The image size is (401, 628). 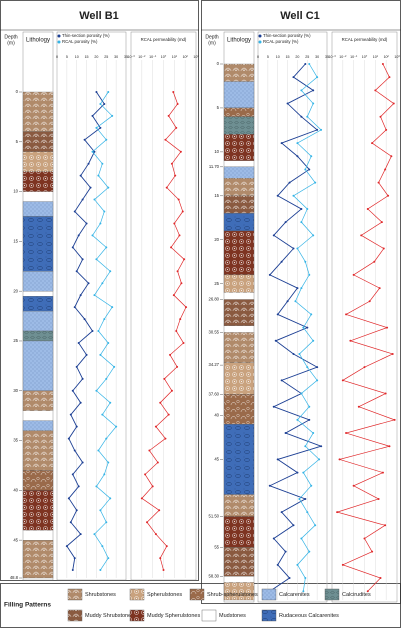 What do you see at coordinates (17, 91) in the screenshot?
I see `y-tick-label: 0` at bounding box center [17, 91].